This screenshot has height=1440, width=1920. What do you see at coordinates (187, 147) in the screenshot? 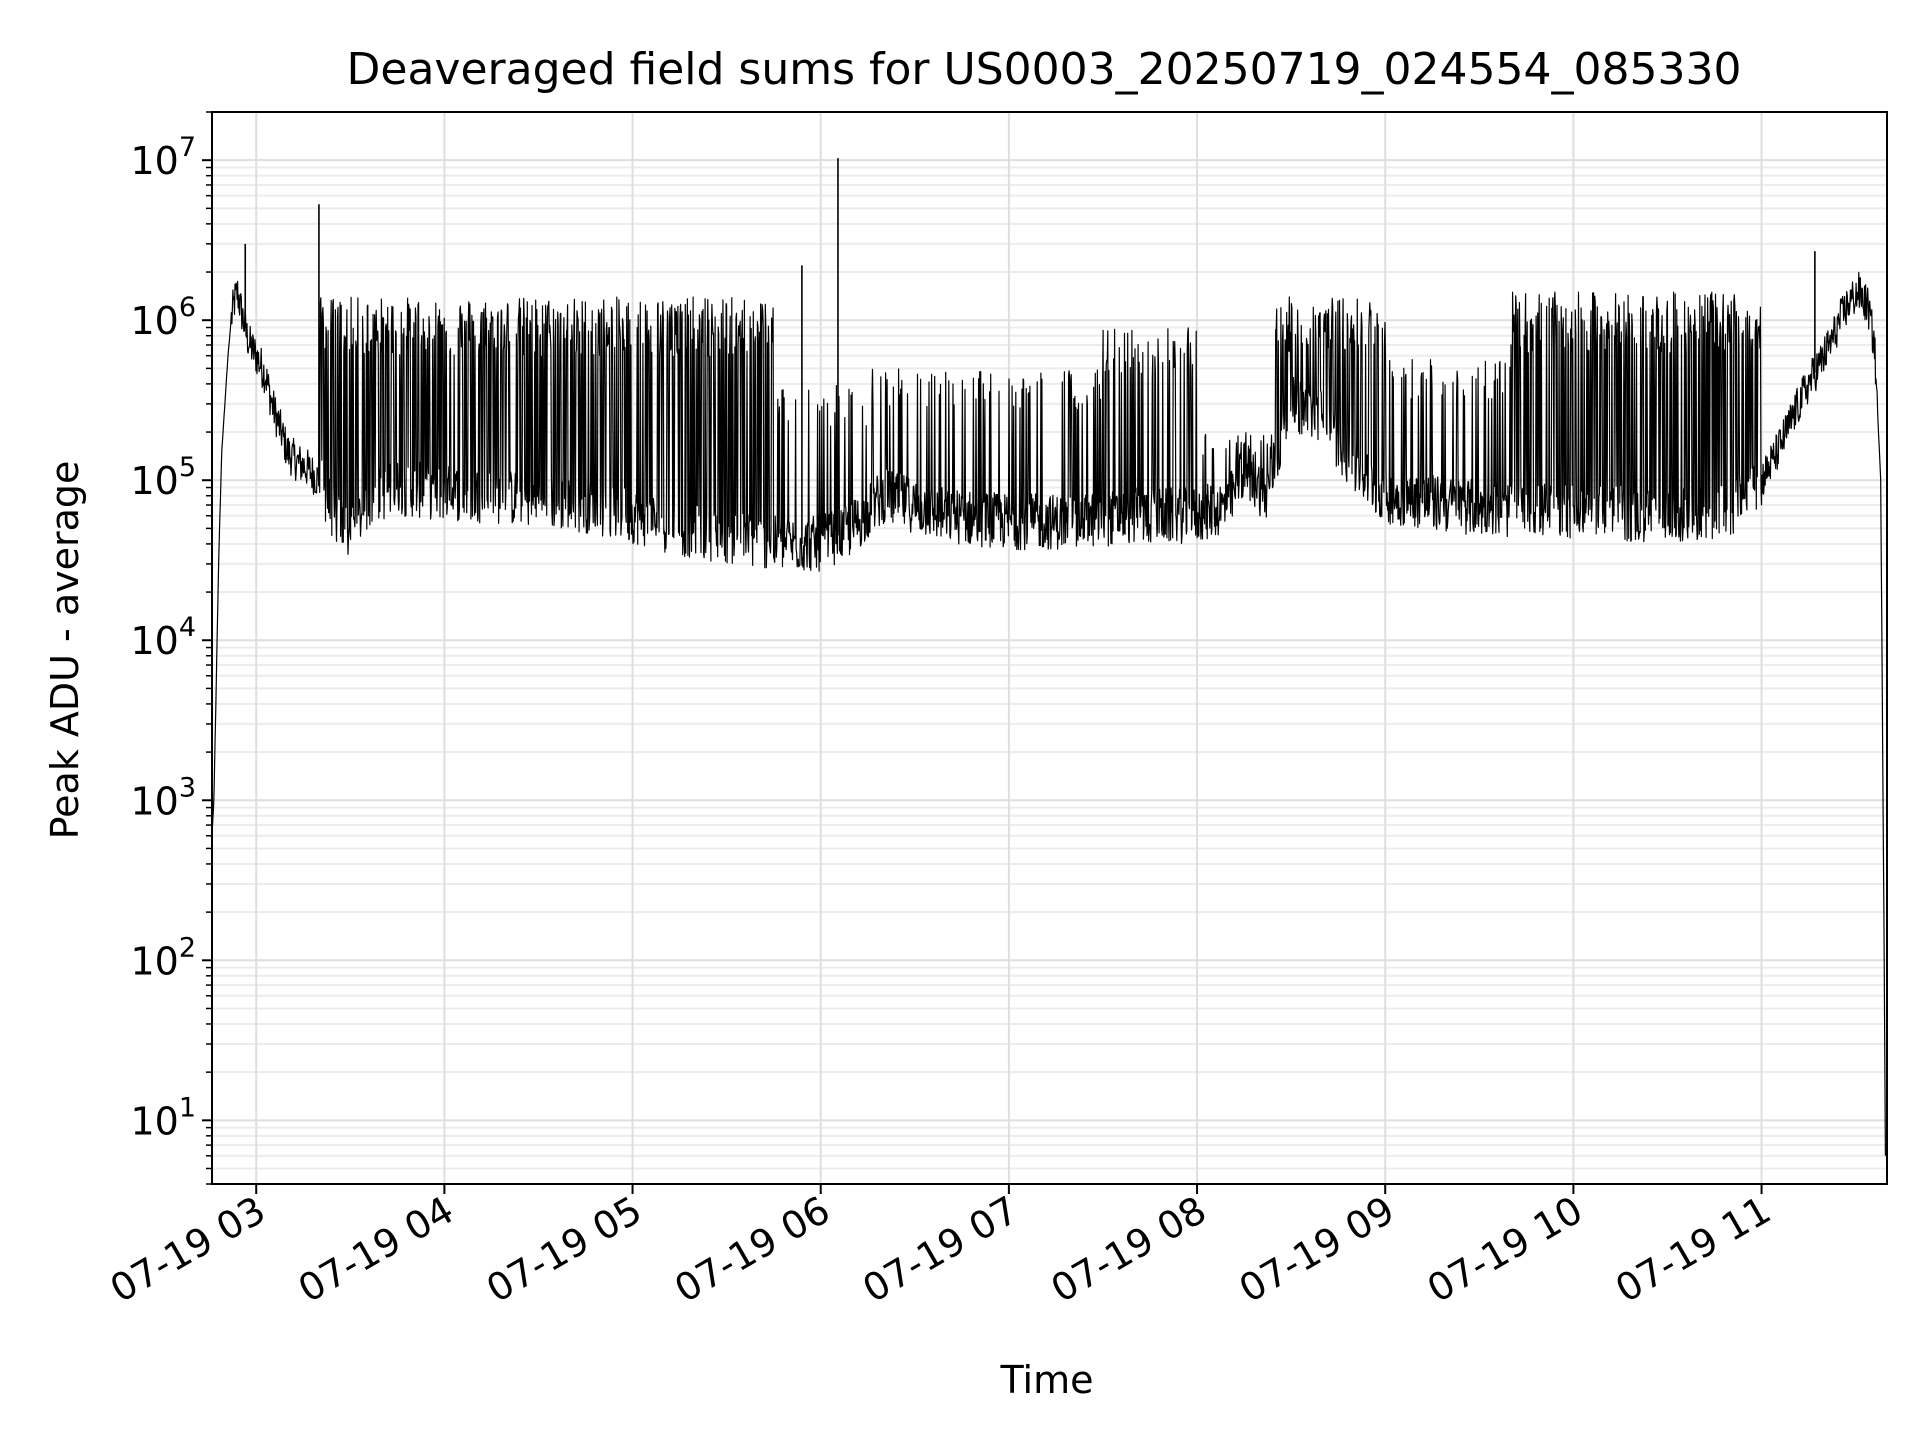
I see `y-tick-label-exponent: 7` at bounding box center [187, 147].